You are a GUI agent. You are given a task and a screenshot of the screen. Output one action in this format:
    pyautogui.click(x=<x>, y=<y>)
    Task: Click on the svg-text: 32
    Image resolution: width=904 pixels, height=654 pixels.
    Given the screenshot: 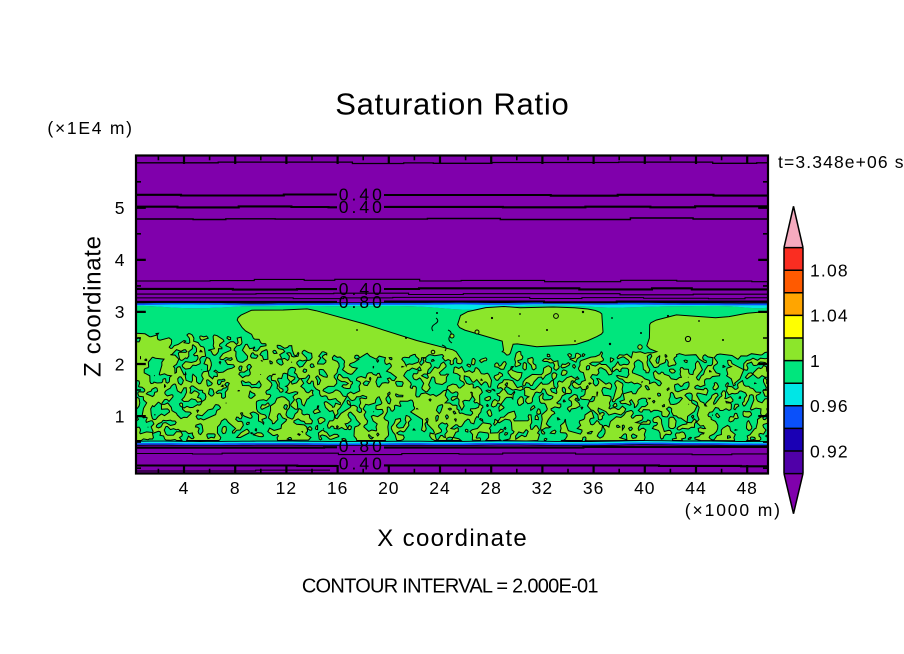 What is the action you would take?
    pyautogui.click(x=542, y=488)
    